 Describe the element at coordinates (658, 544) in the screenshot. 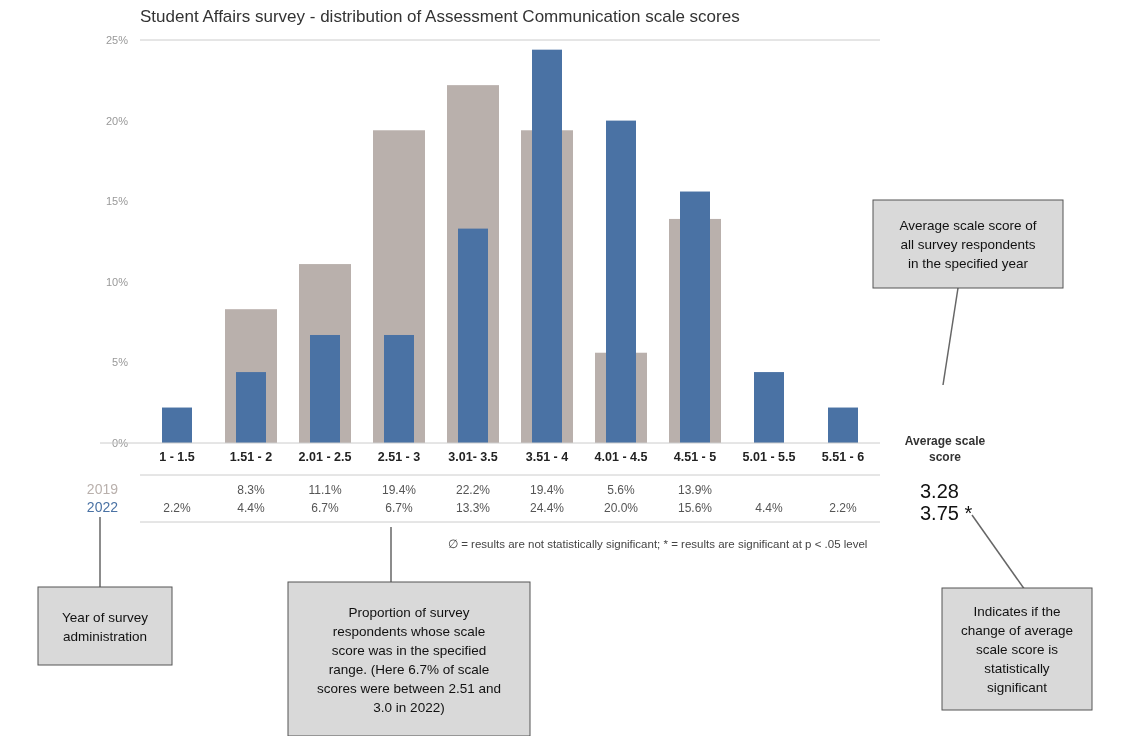

I see `text: ∅ = results are not statistically significant; * = results are significant at p < .05 level` at that location.